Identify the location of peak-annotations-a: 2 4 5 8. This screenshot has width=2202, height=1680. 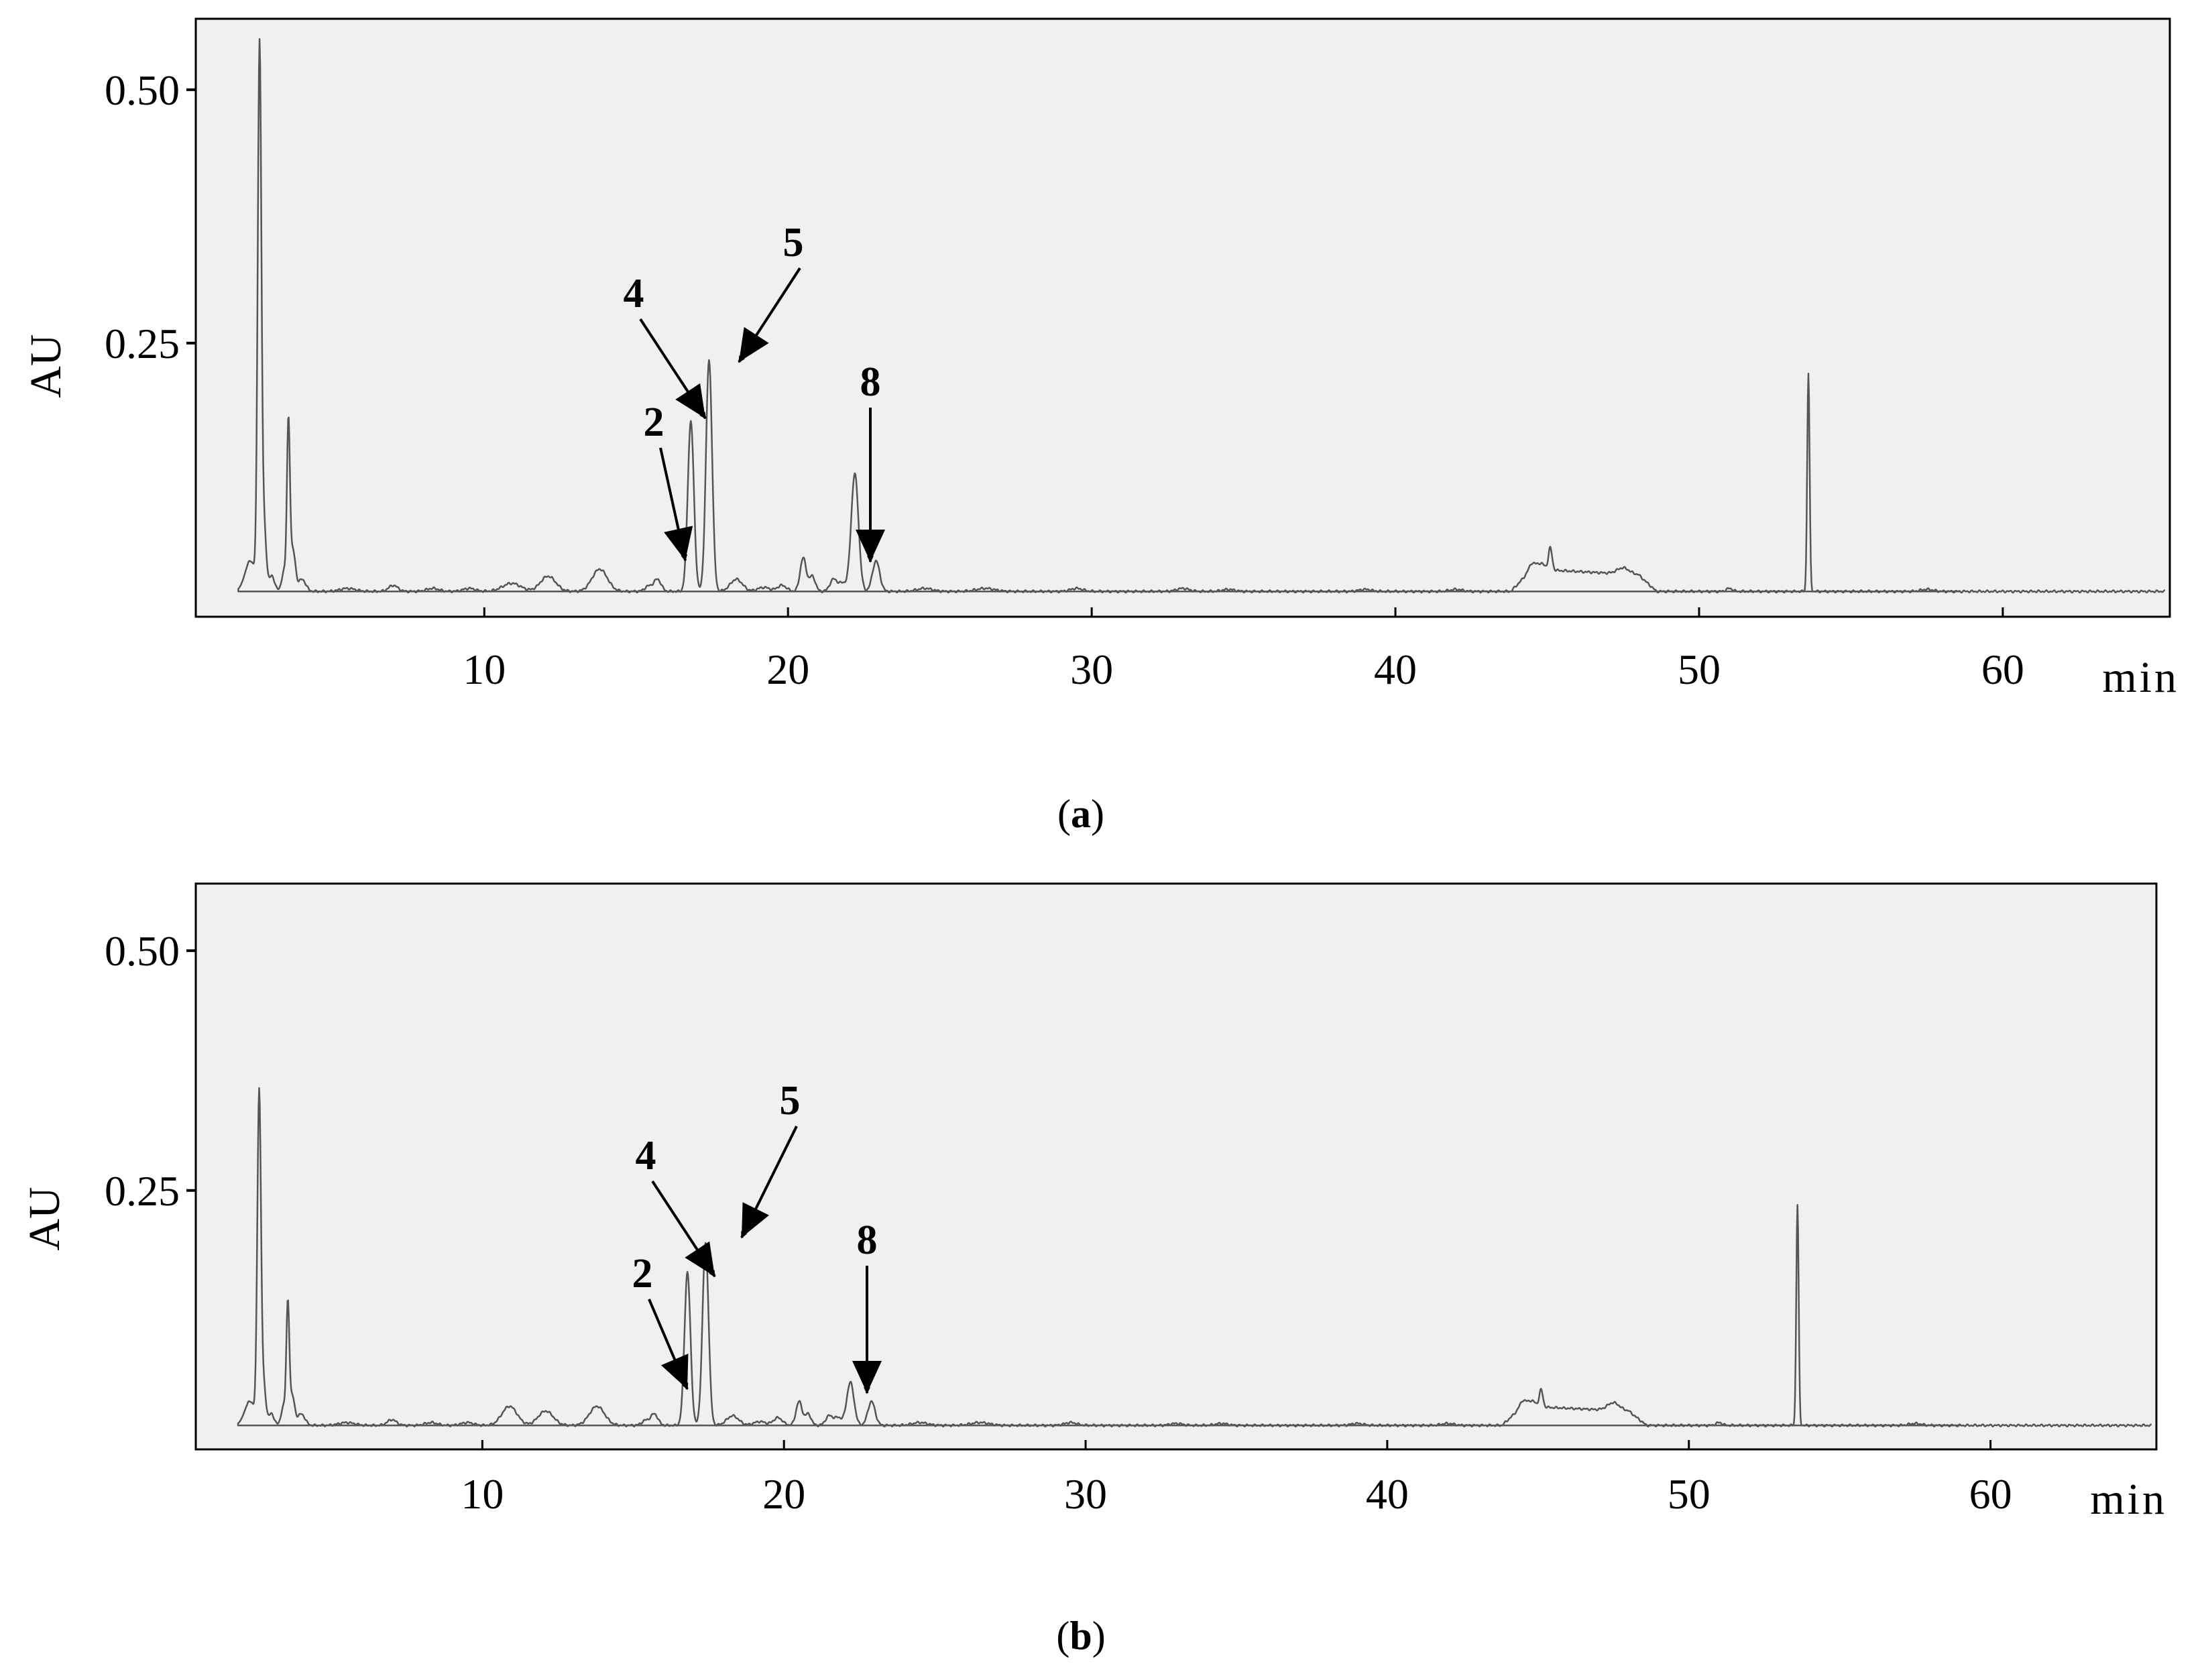
(754, 391).